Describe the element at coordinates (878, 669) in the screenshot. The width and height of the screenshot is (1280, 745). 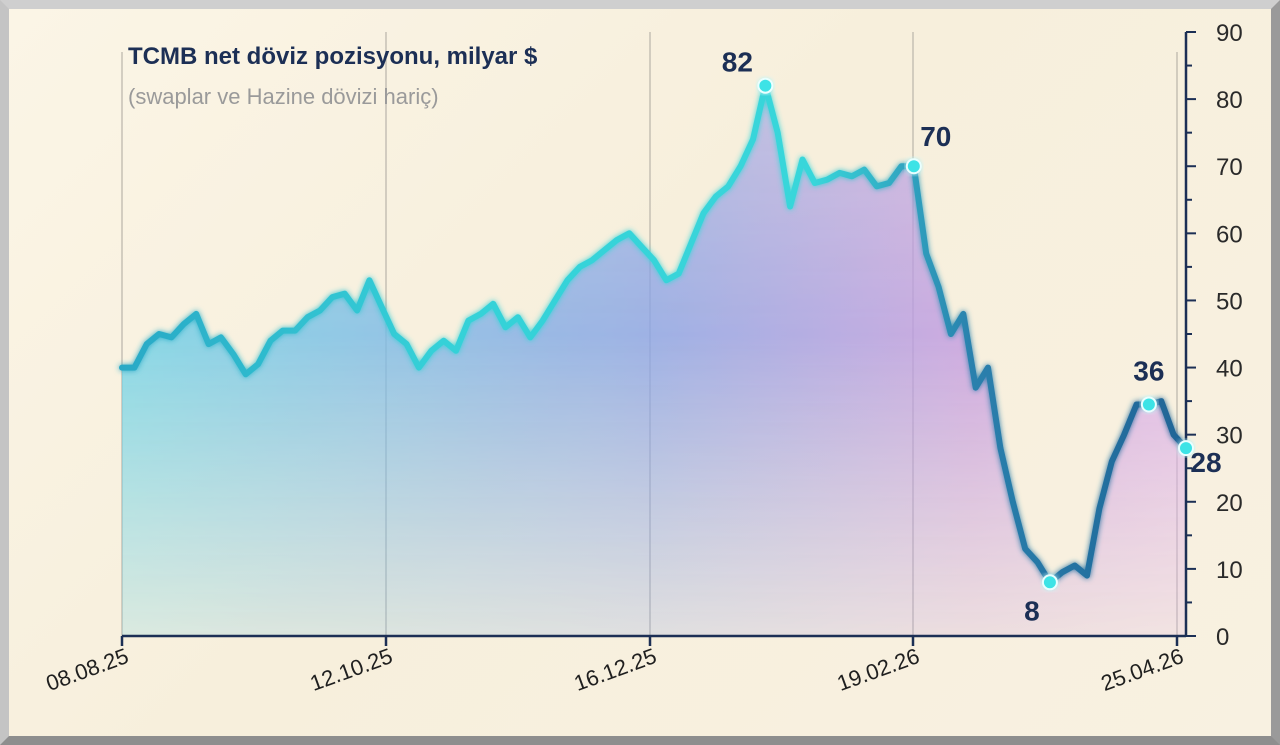
I see `x-tick-label: 19.02.26` at that location.